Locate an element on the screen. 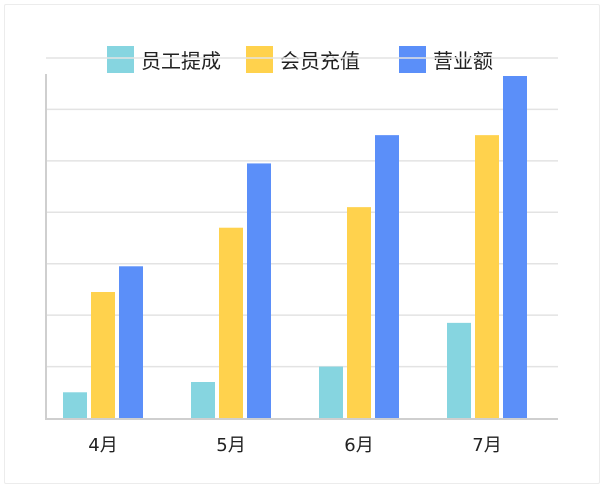  x-tick-label: 4月 is located at coordinates (102, 445).